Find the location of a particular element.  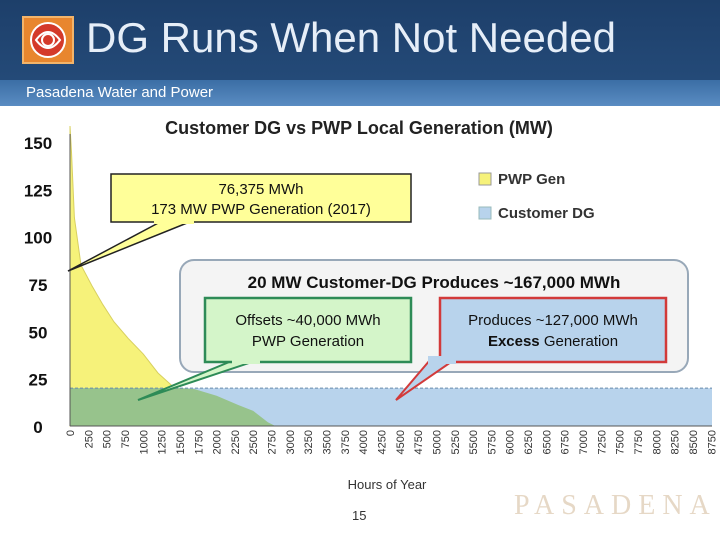

y-tick-label: 100 is located at coordinates (38, 238).